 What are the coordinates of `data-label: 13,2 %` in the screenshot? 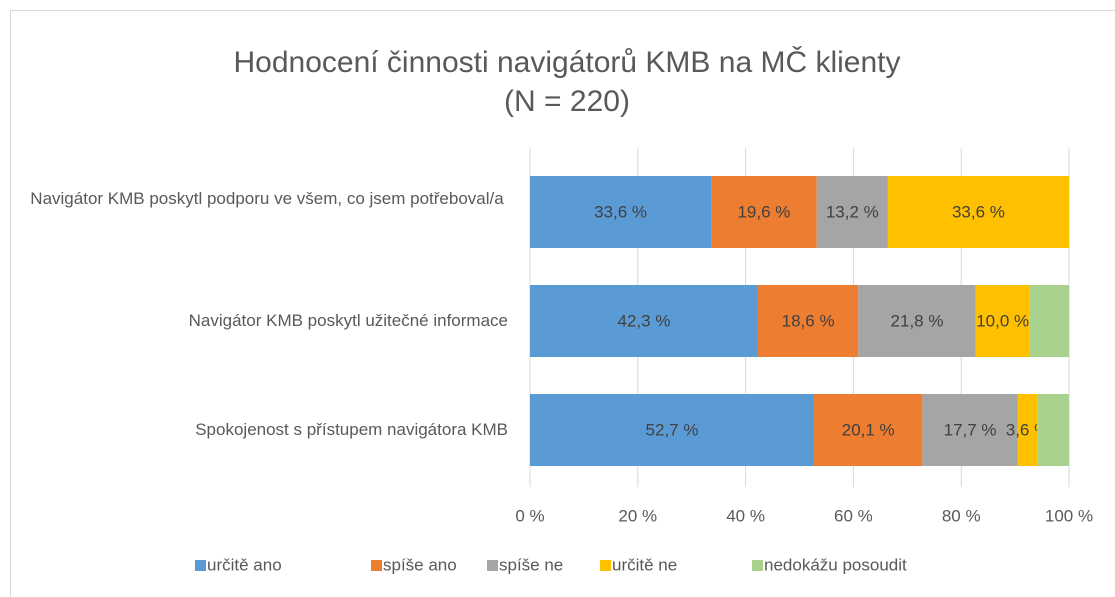 It's located at (852, 211).